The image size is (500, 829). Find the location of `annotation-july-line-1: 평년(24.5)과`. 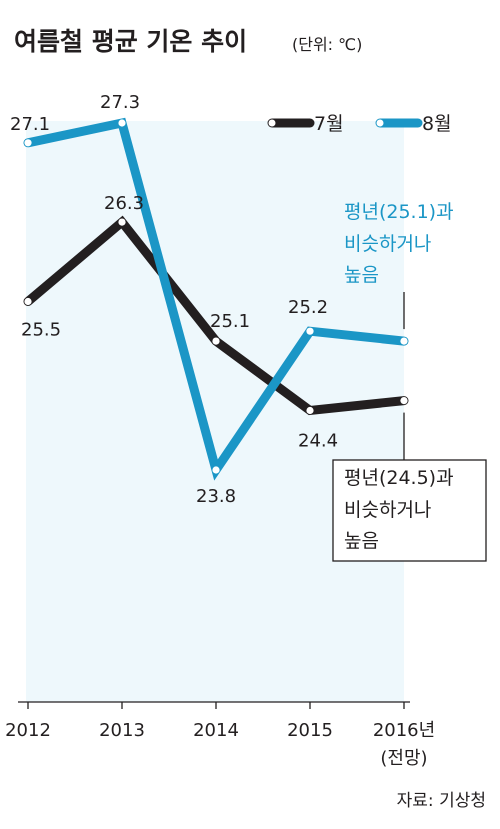

annotation-july-line-1: 평년(24.5)과 is located at coordinates (399, 478).